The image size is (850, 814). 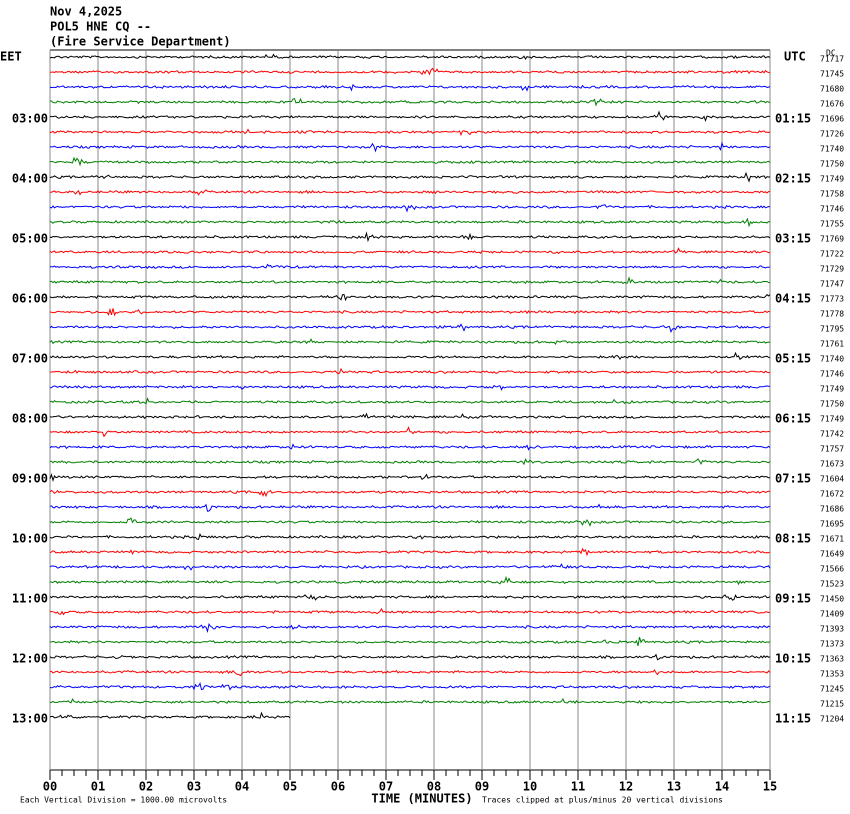 I want to click on station: POL5 HNE CQ --, so click(x=100, y=27).